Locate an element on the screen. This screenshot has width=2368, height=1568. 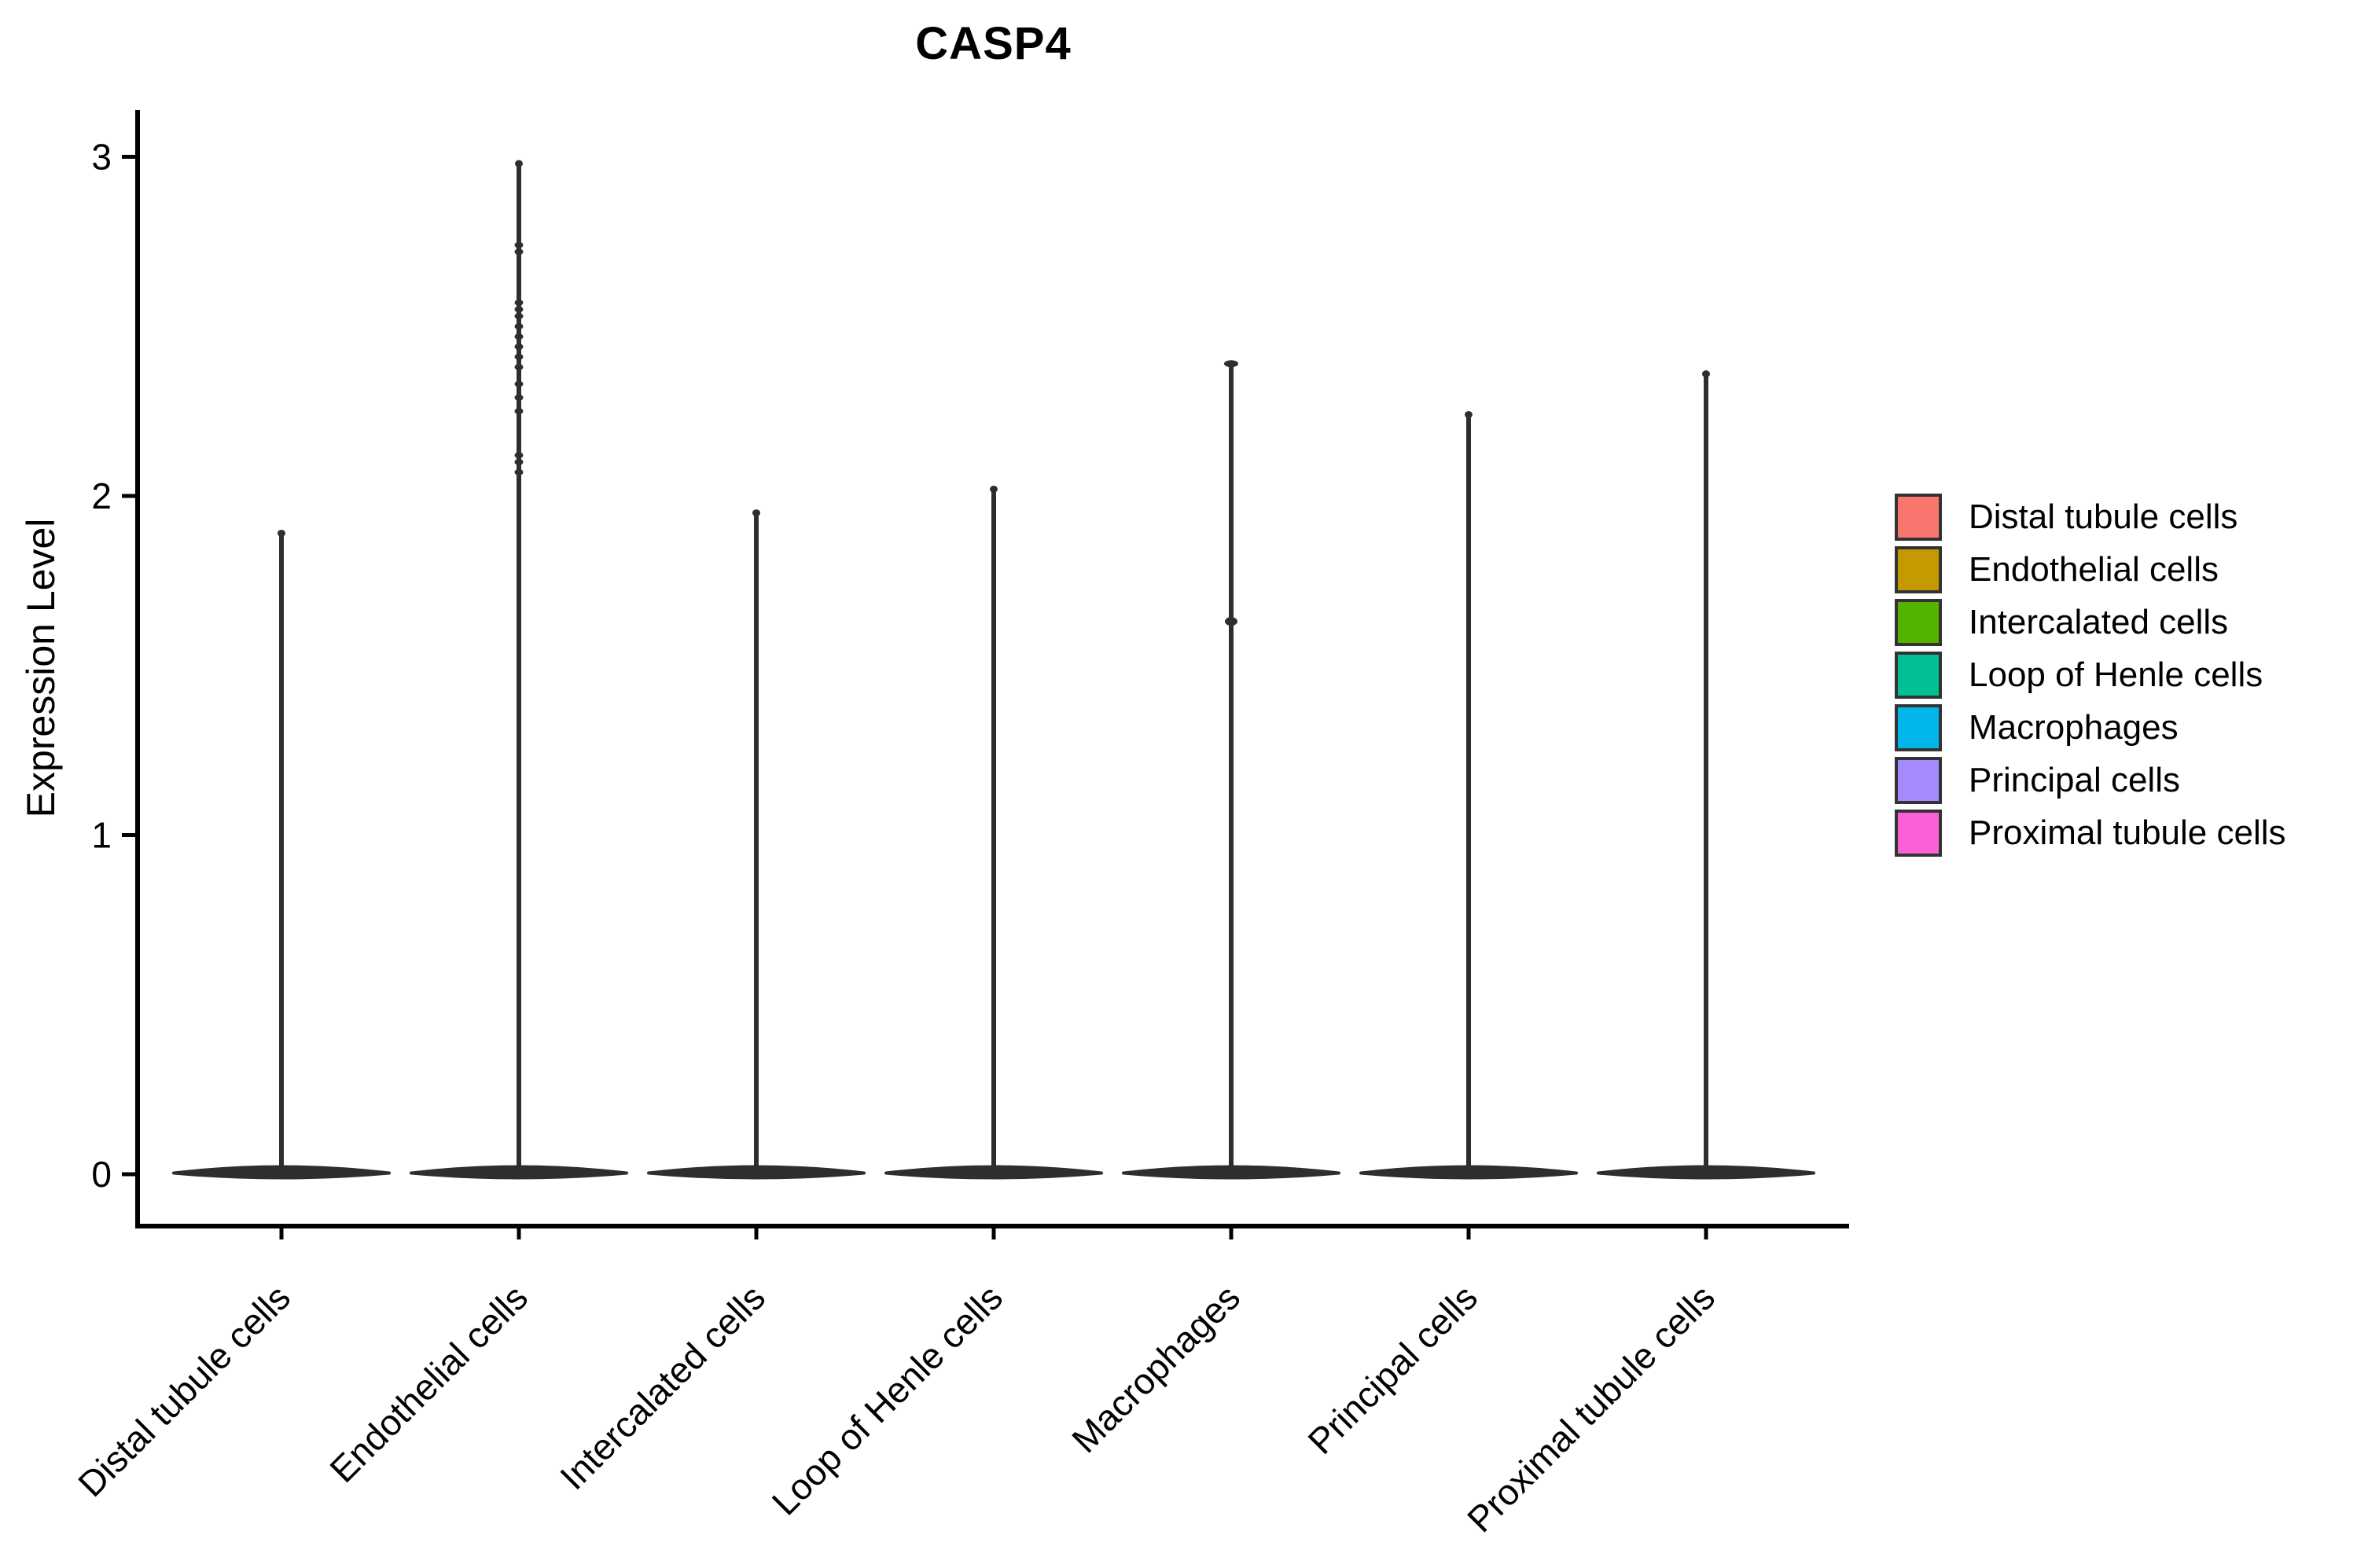
violin-max-point-principal-cells is located at coordinates (1469, 414).